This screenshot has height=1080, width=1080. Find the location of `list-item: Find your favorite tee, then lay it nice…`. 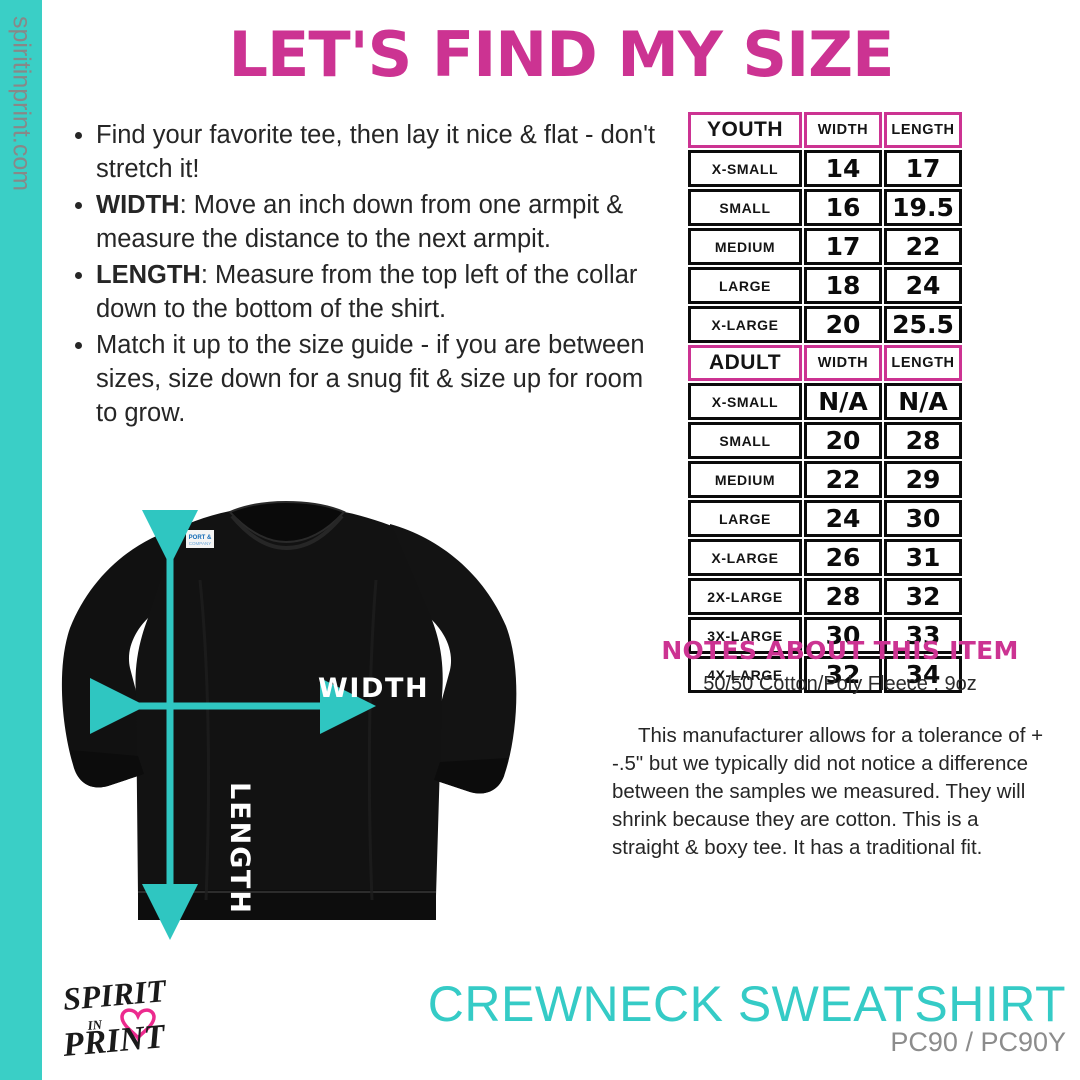

list-item: Find your favorite tee, then lay it nice… is located at coordinates (382, 152).